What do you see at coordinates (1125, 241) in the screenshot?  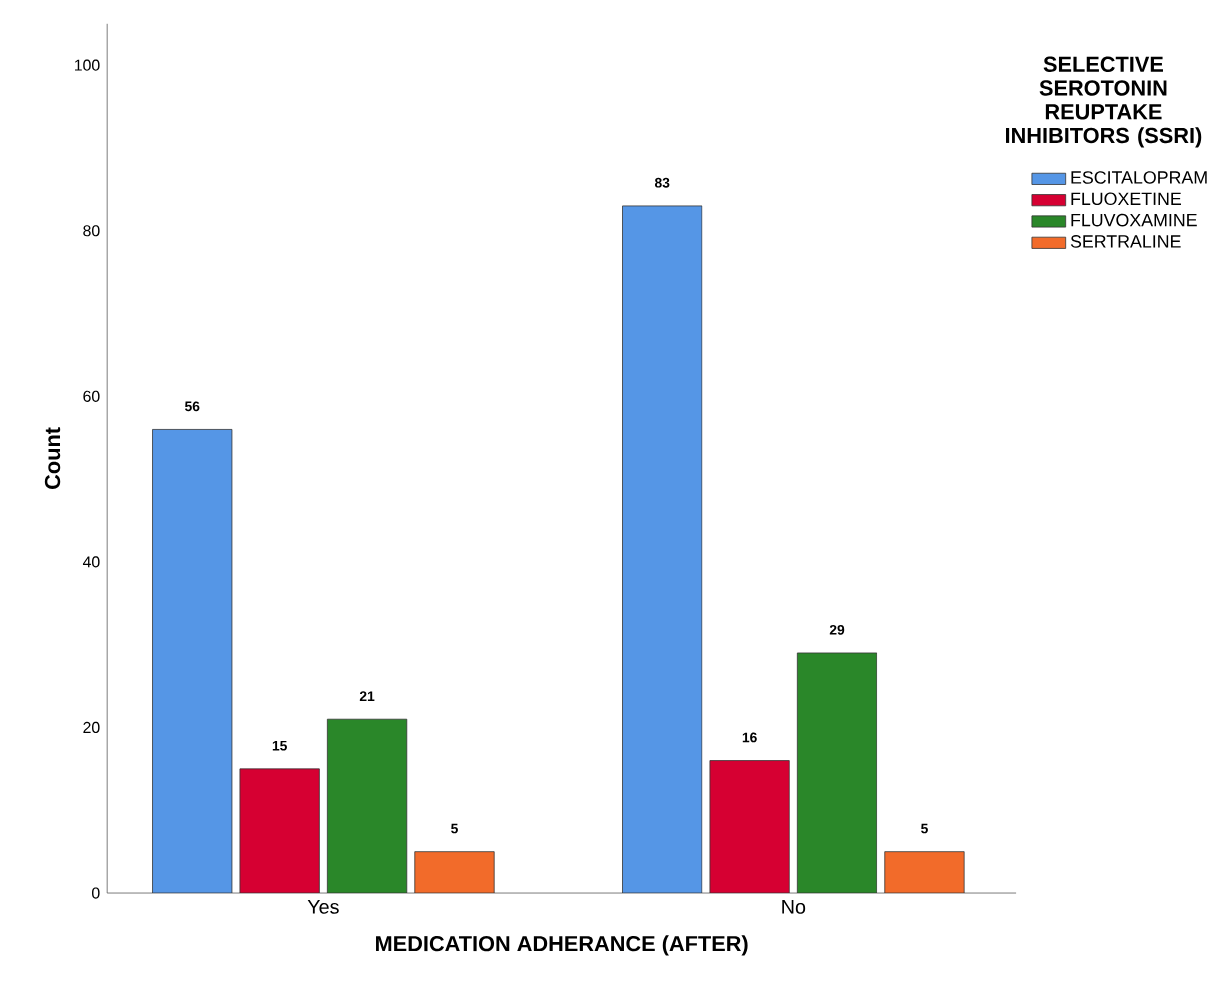 I see `legend-label: SERTRALINE` at bounding box center [1125, 241].